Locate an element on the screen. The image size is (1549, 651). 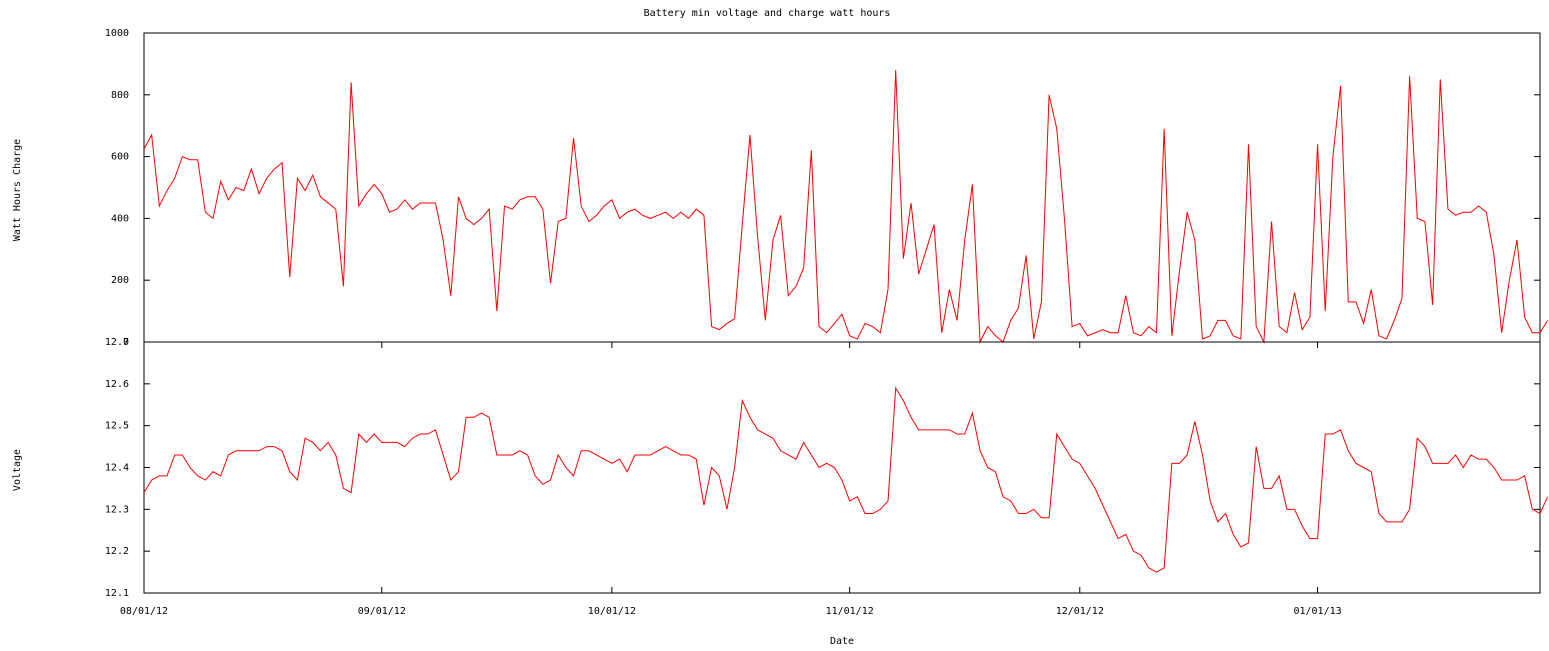
x-tick-label: 12/01/12 is located at coordinates (1080, 611).